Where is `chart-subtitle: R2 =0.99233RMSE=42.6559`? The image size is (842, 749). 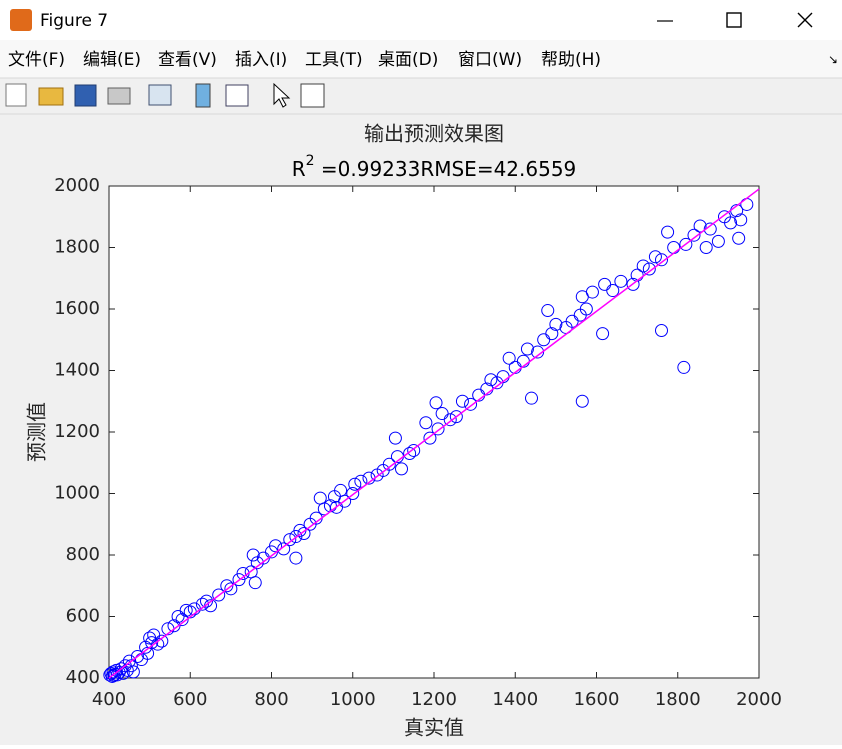
chart-subtitle: R2 =0.99233RMSE=42.6559 is located at coordinates (434, 167).